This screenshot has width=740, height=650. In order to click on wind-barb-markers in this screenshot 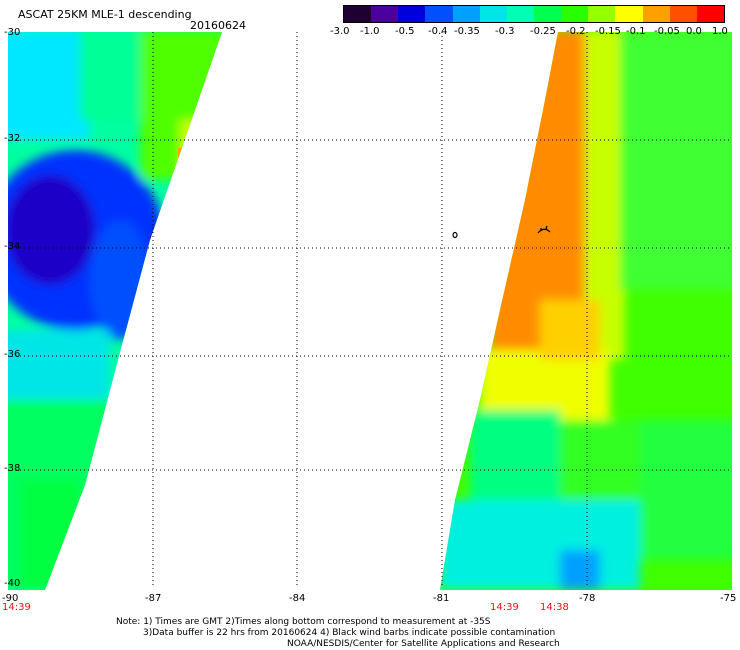, I will do `click(501, 232)`.